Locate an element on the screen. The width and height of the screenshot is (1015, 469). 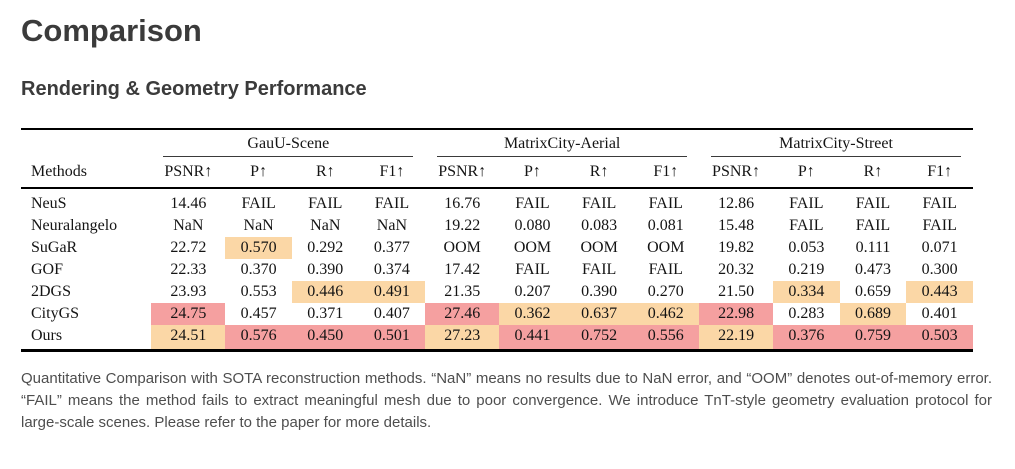
metric-cell: 0.659 is located at coordinates (872, 291).